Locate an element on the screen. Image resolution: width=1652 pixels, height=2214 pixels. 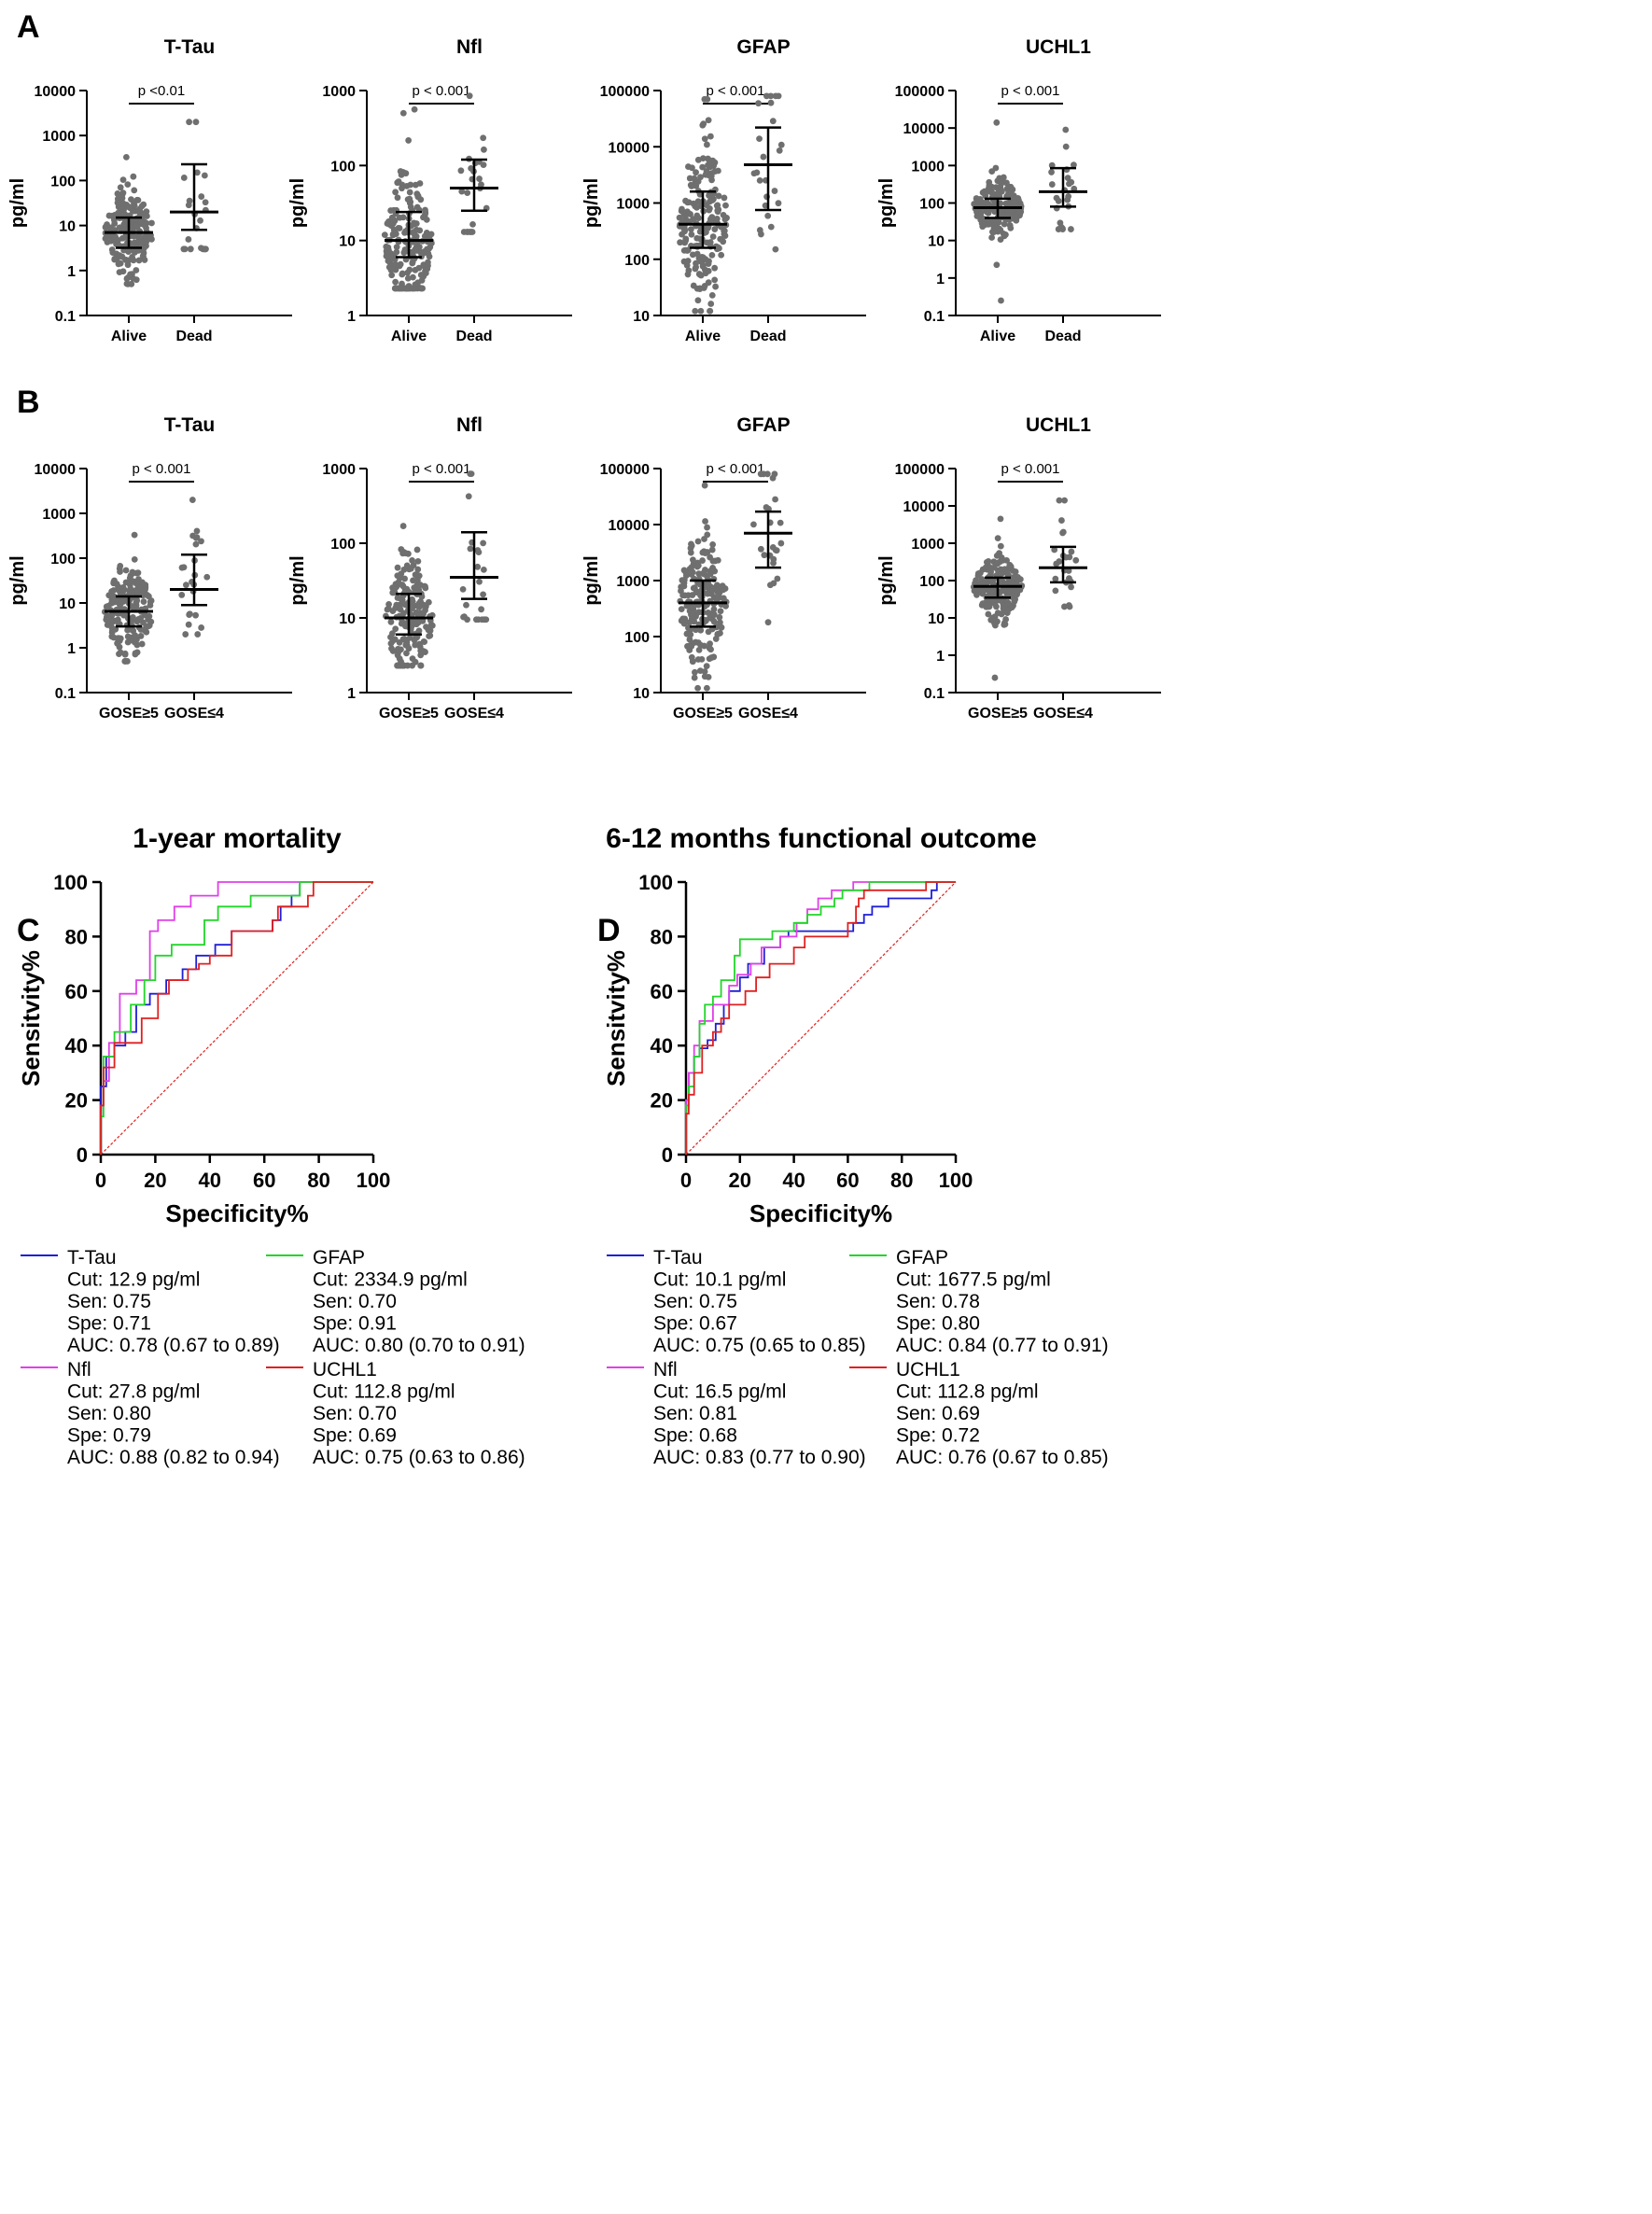
y-tick-label: 40 is located at coordinates (662, 1046).